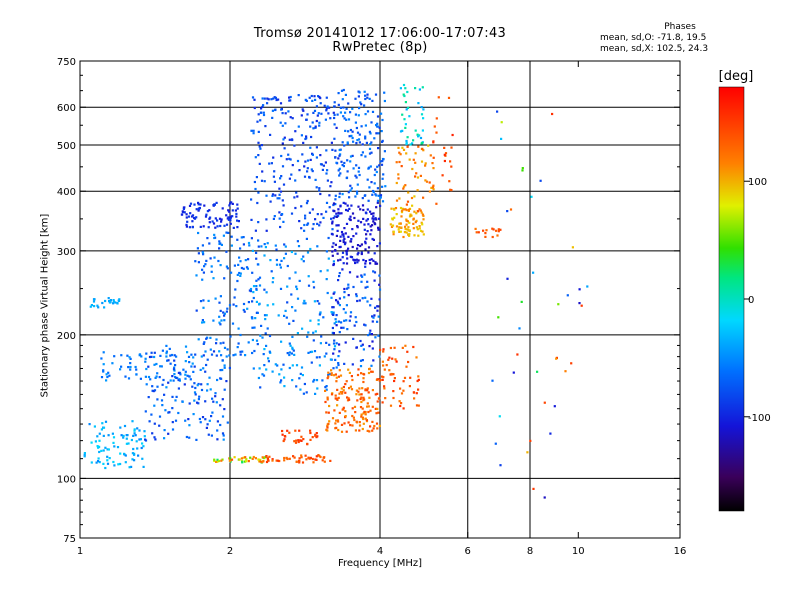 The width and height of the screenshot is (800, 600). What do you see at coordinates (66, 252) in the screenshot?
I see `y-tick-label: 300` at bounding box center [66, 252].